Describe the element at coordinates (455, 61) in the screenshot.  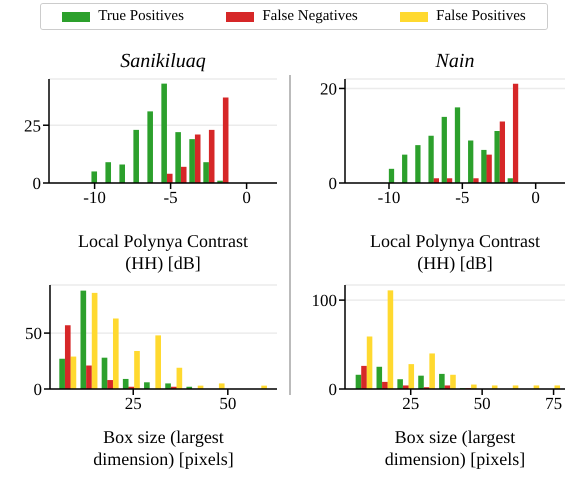
I see `chart-title: Nain` at that location.